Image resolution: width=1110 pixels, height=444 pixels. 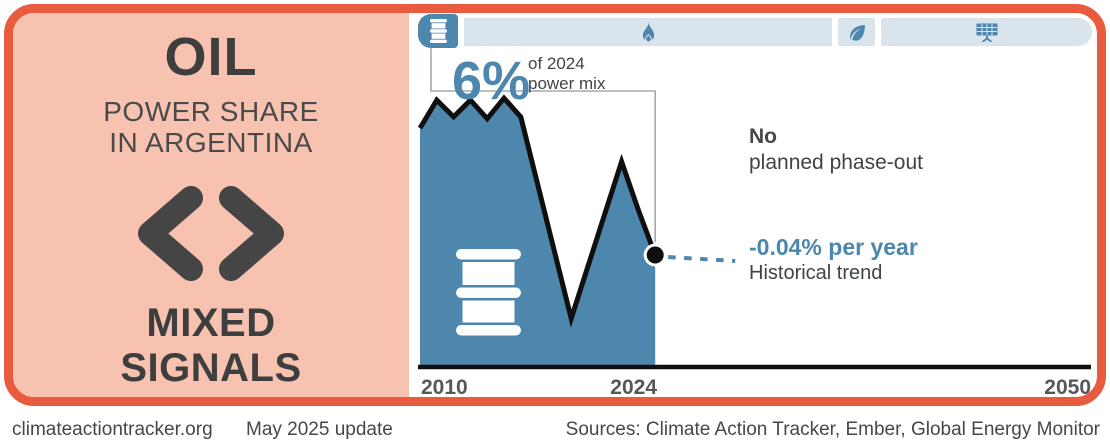 I want to click on phaseout-text: planned phase-out, so click(x=836, y=162).